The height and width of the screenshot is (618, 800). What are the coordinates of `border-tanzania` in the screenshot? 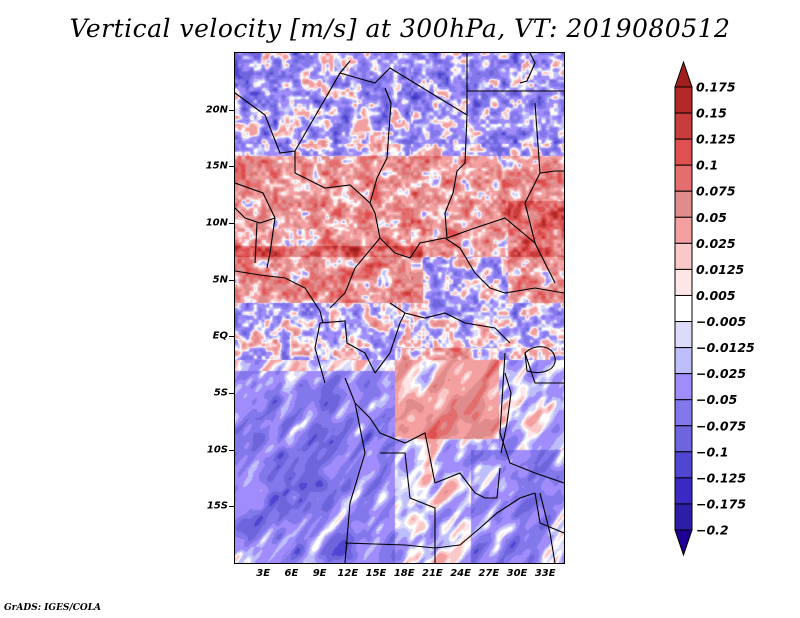 It's located at (531, 418).